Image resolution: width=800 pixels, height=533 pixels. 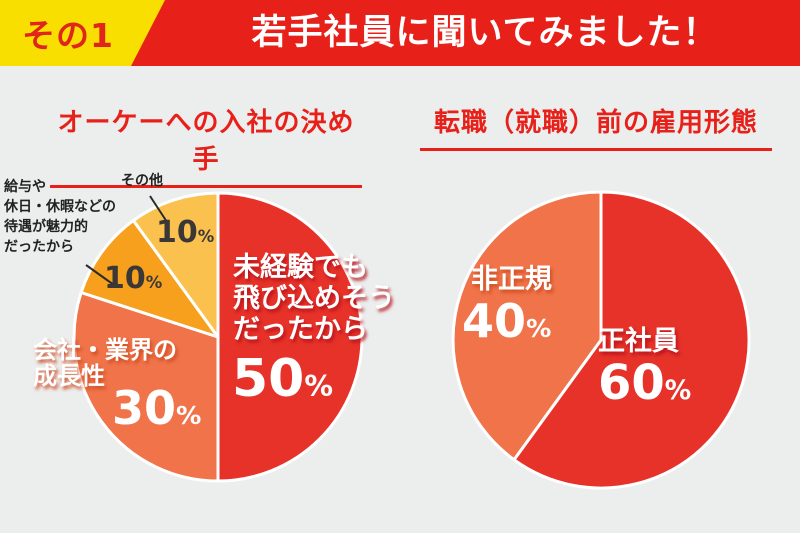 I want to click on header-banner: その1 若手社員に聞いてみました！, so click(x=400, y=33).